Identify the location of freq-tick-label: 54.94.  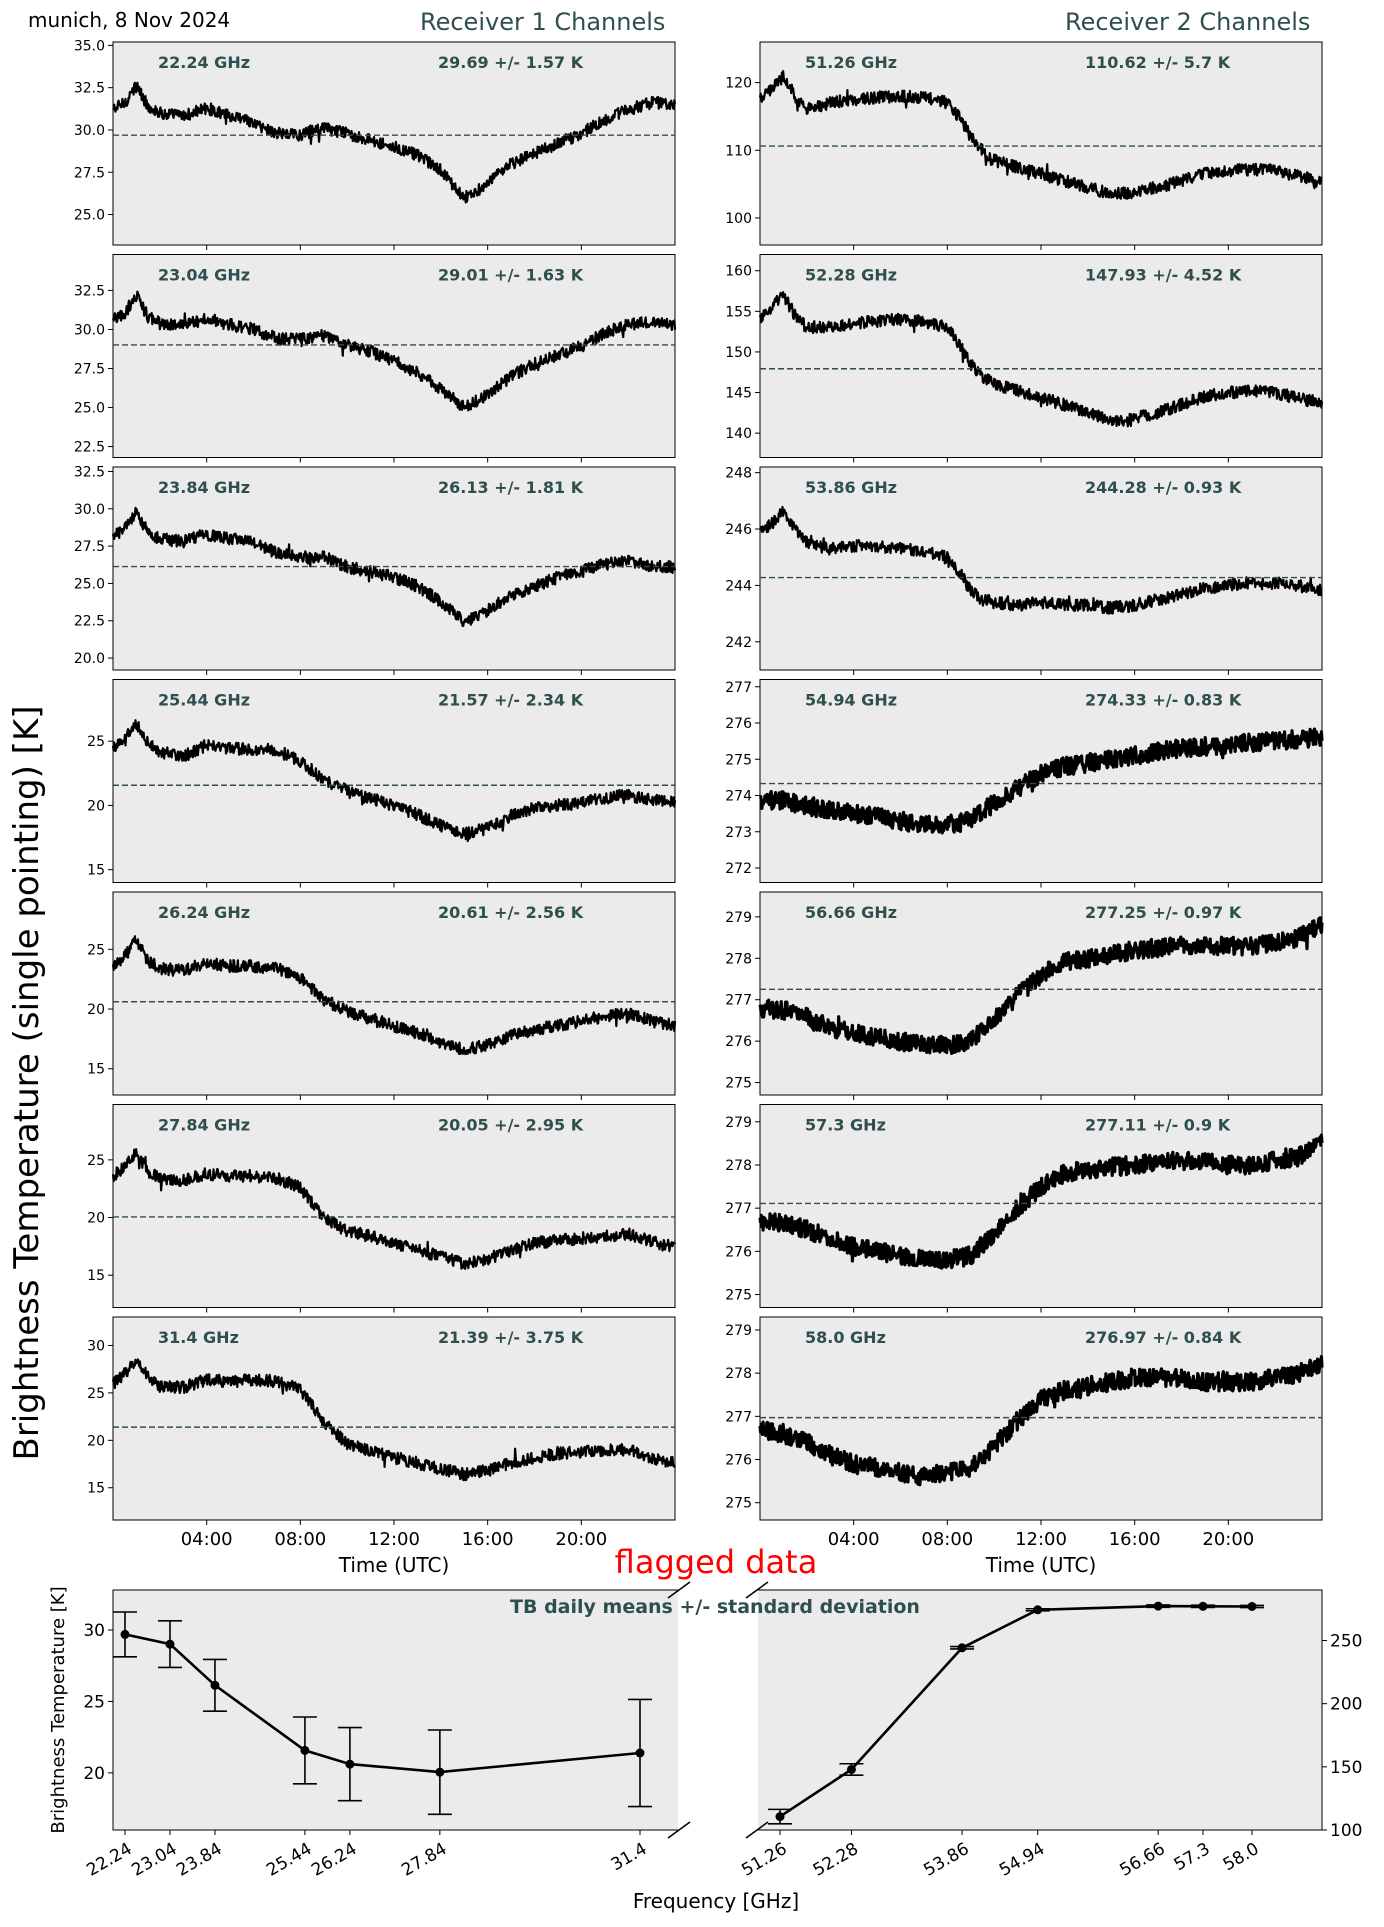
(1022, 1860).